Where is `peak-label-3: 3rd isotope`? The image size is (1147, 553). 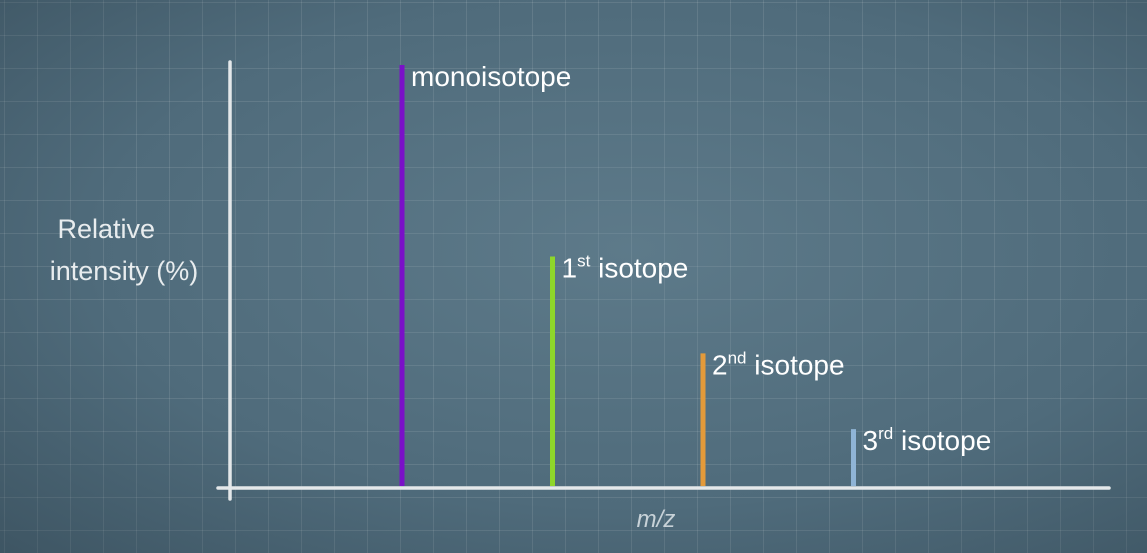
peak-label-3: 3rd isotope is located at coordinates (927, 440).